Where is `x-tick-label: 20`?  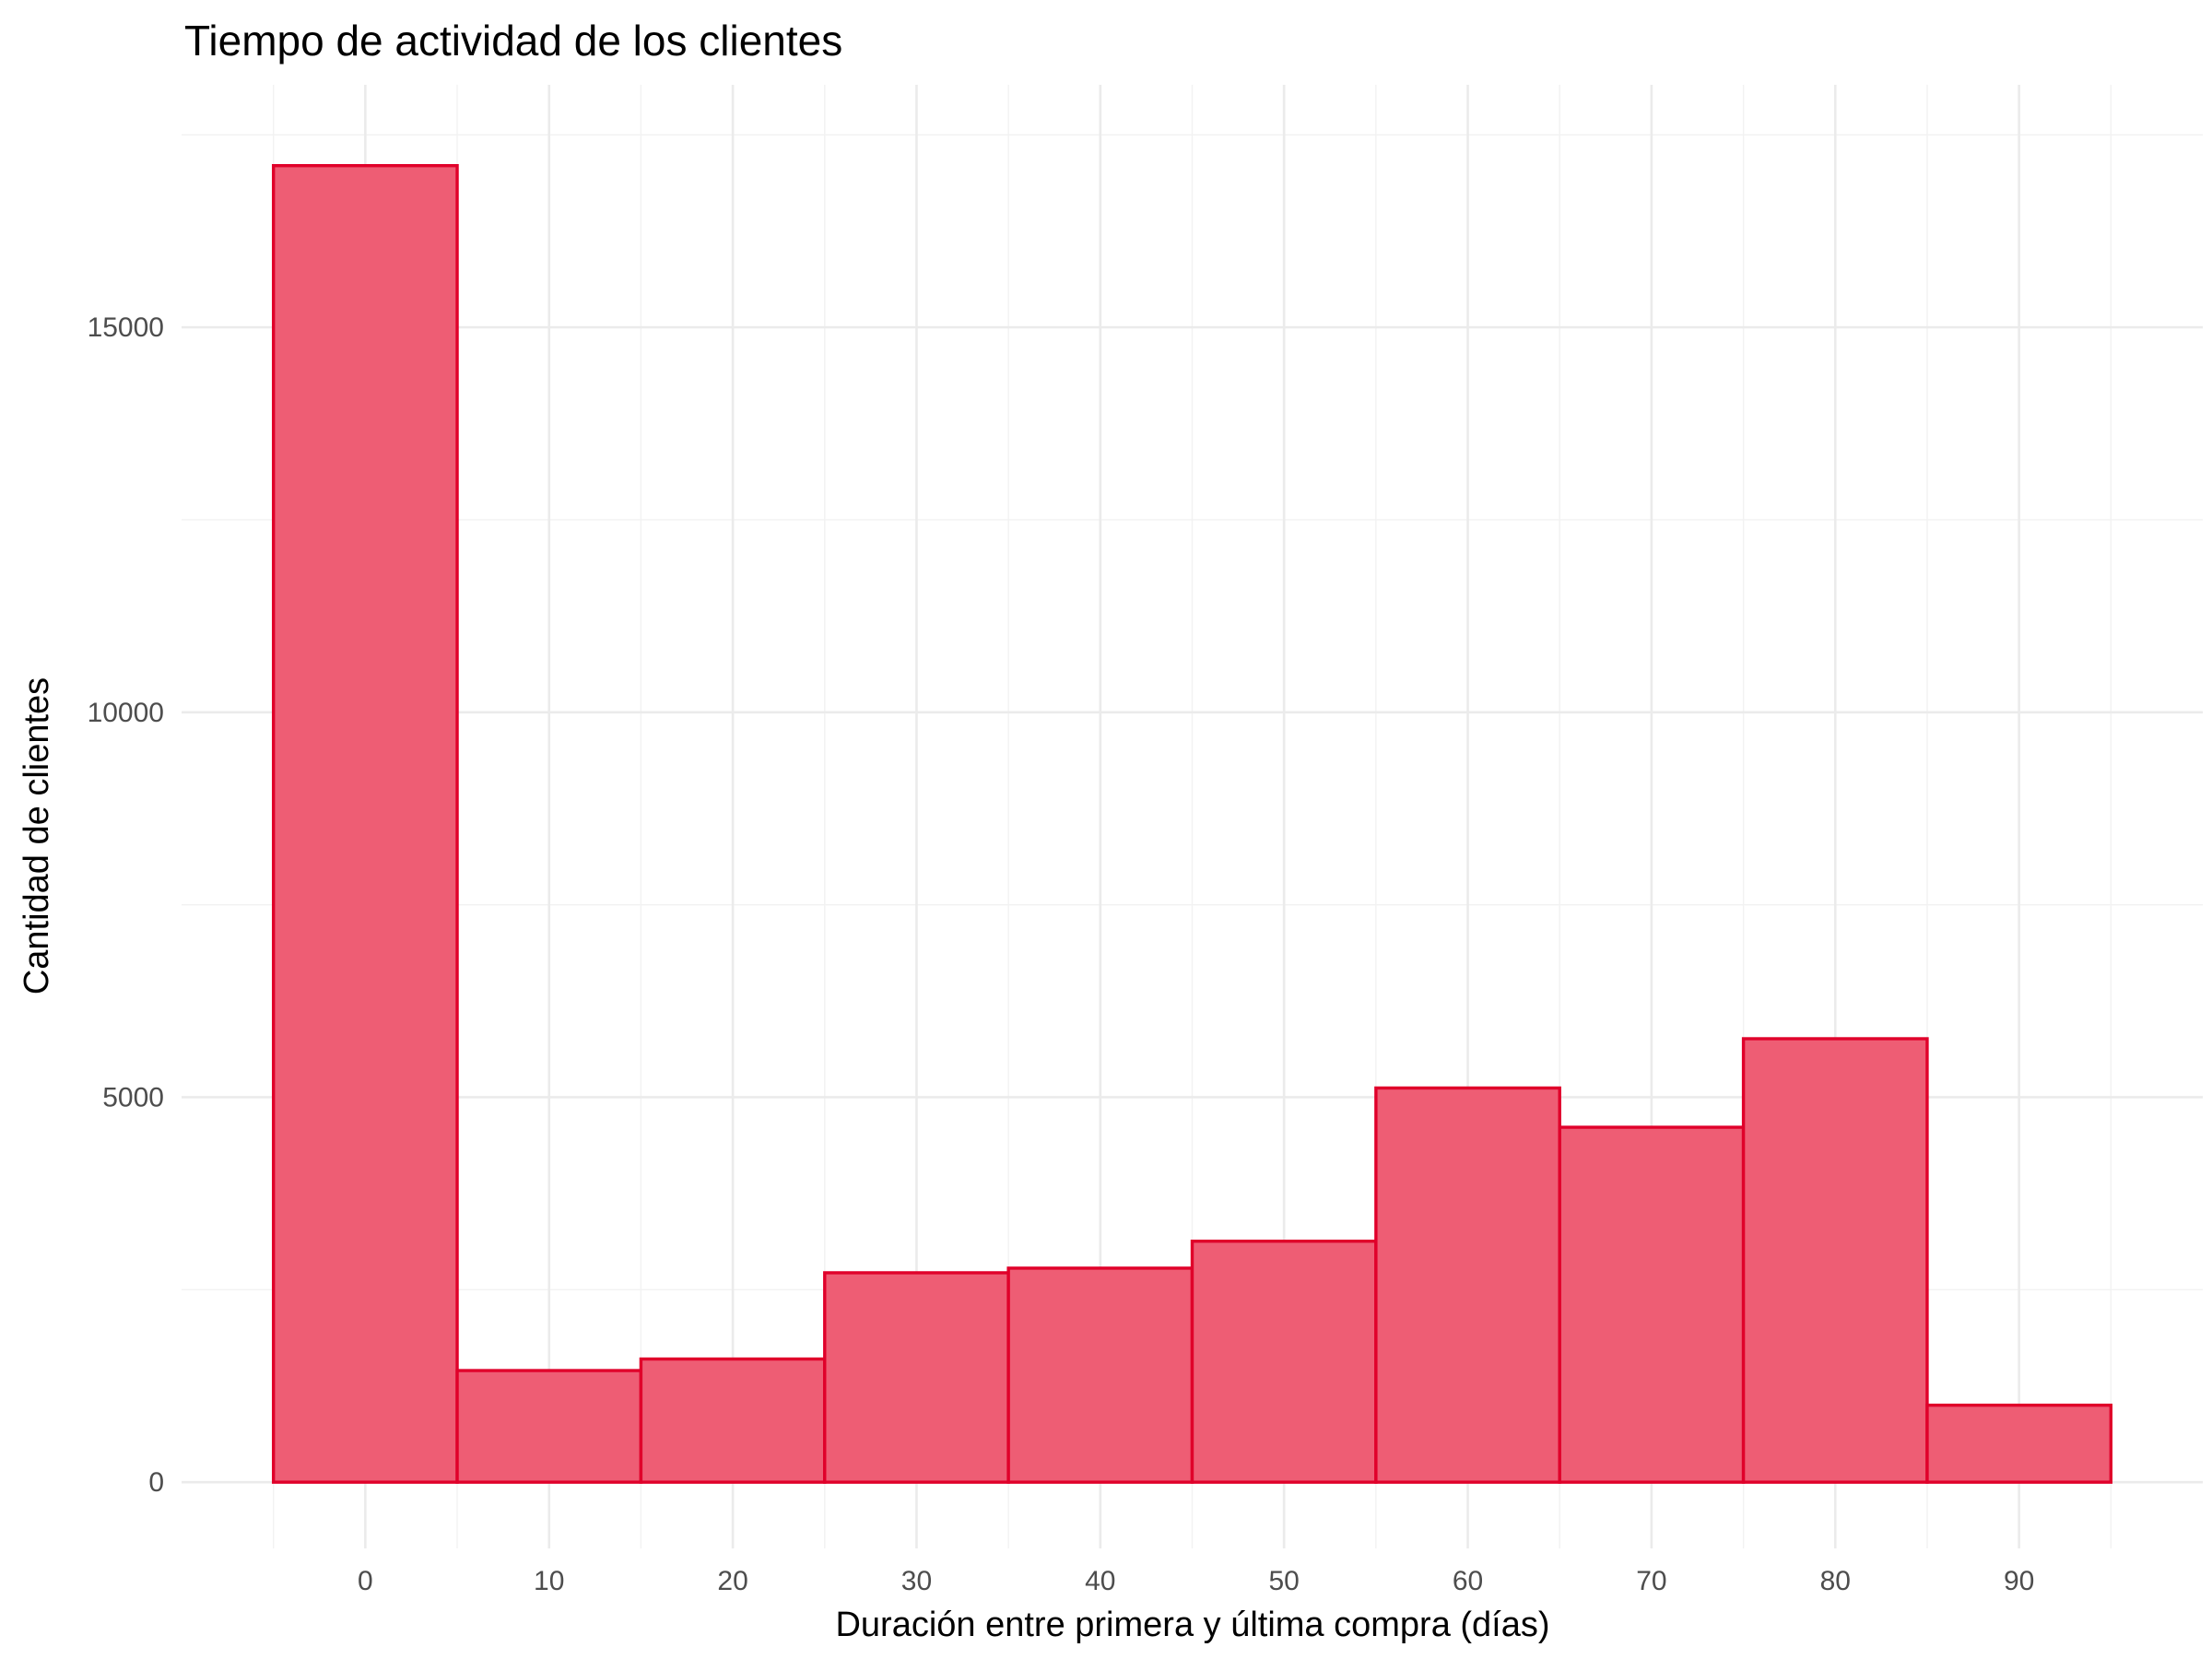
x-tick-label: 20 is located at coordinates (732, 1581).